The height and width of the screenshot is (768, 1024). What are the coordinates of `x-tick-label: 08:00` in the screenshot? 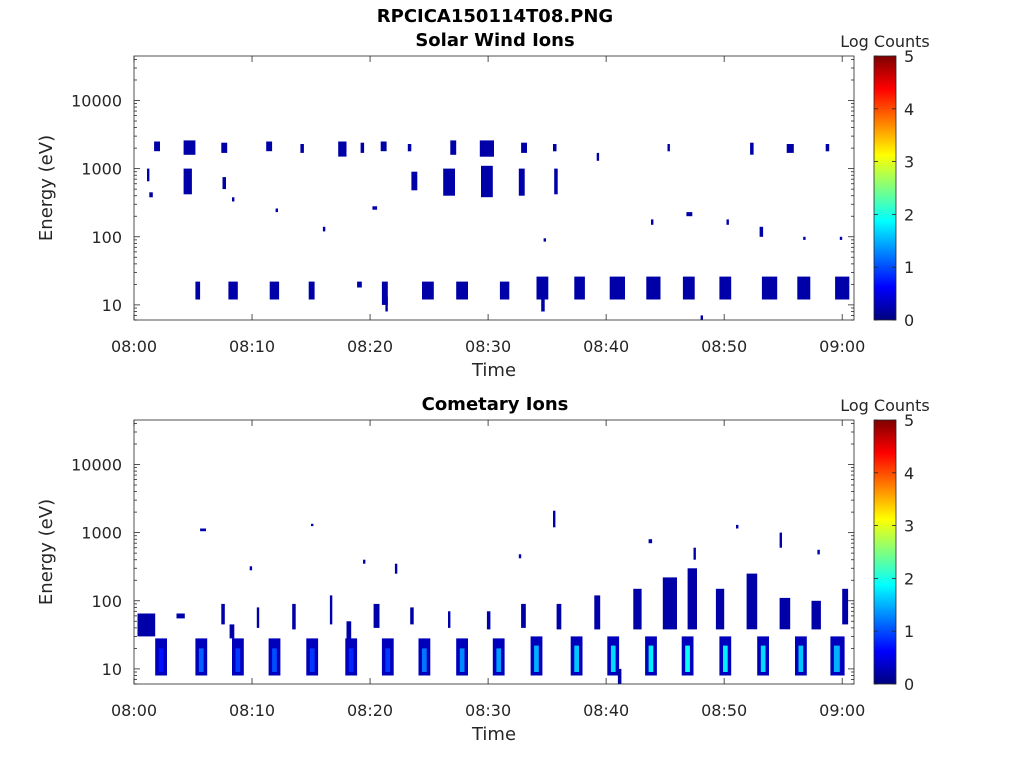 It's located at (134, 710).